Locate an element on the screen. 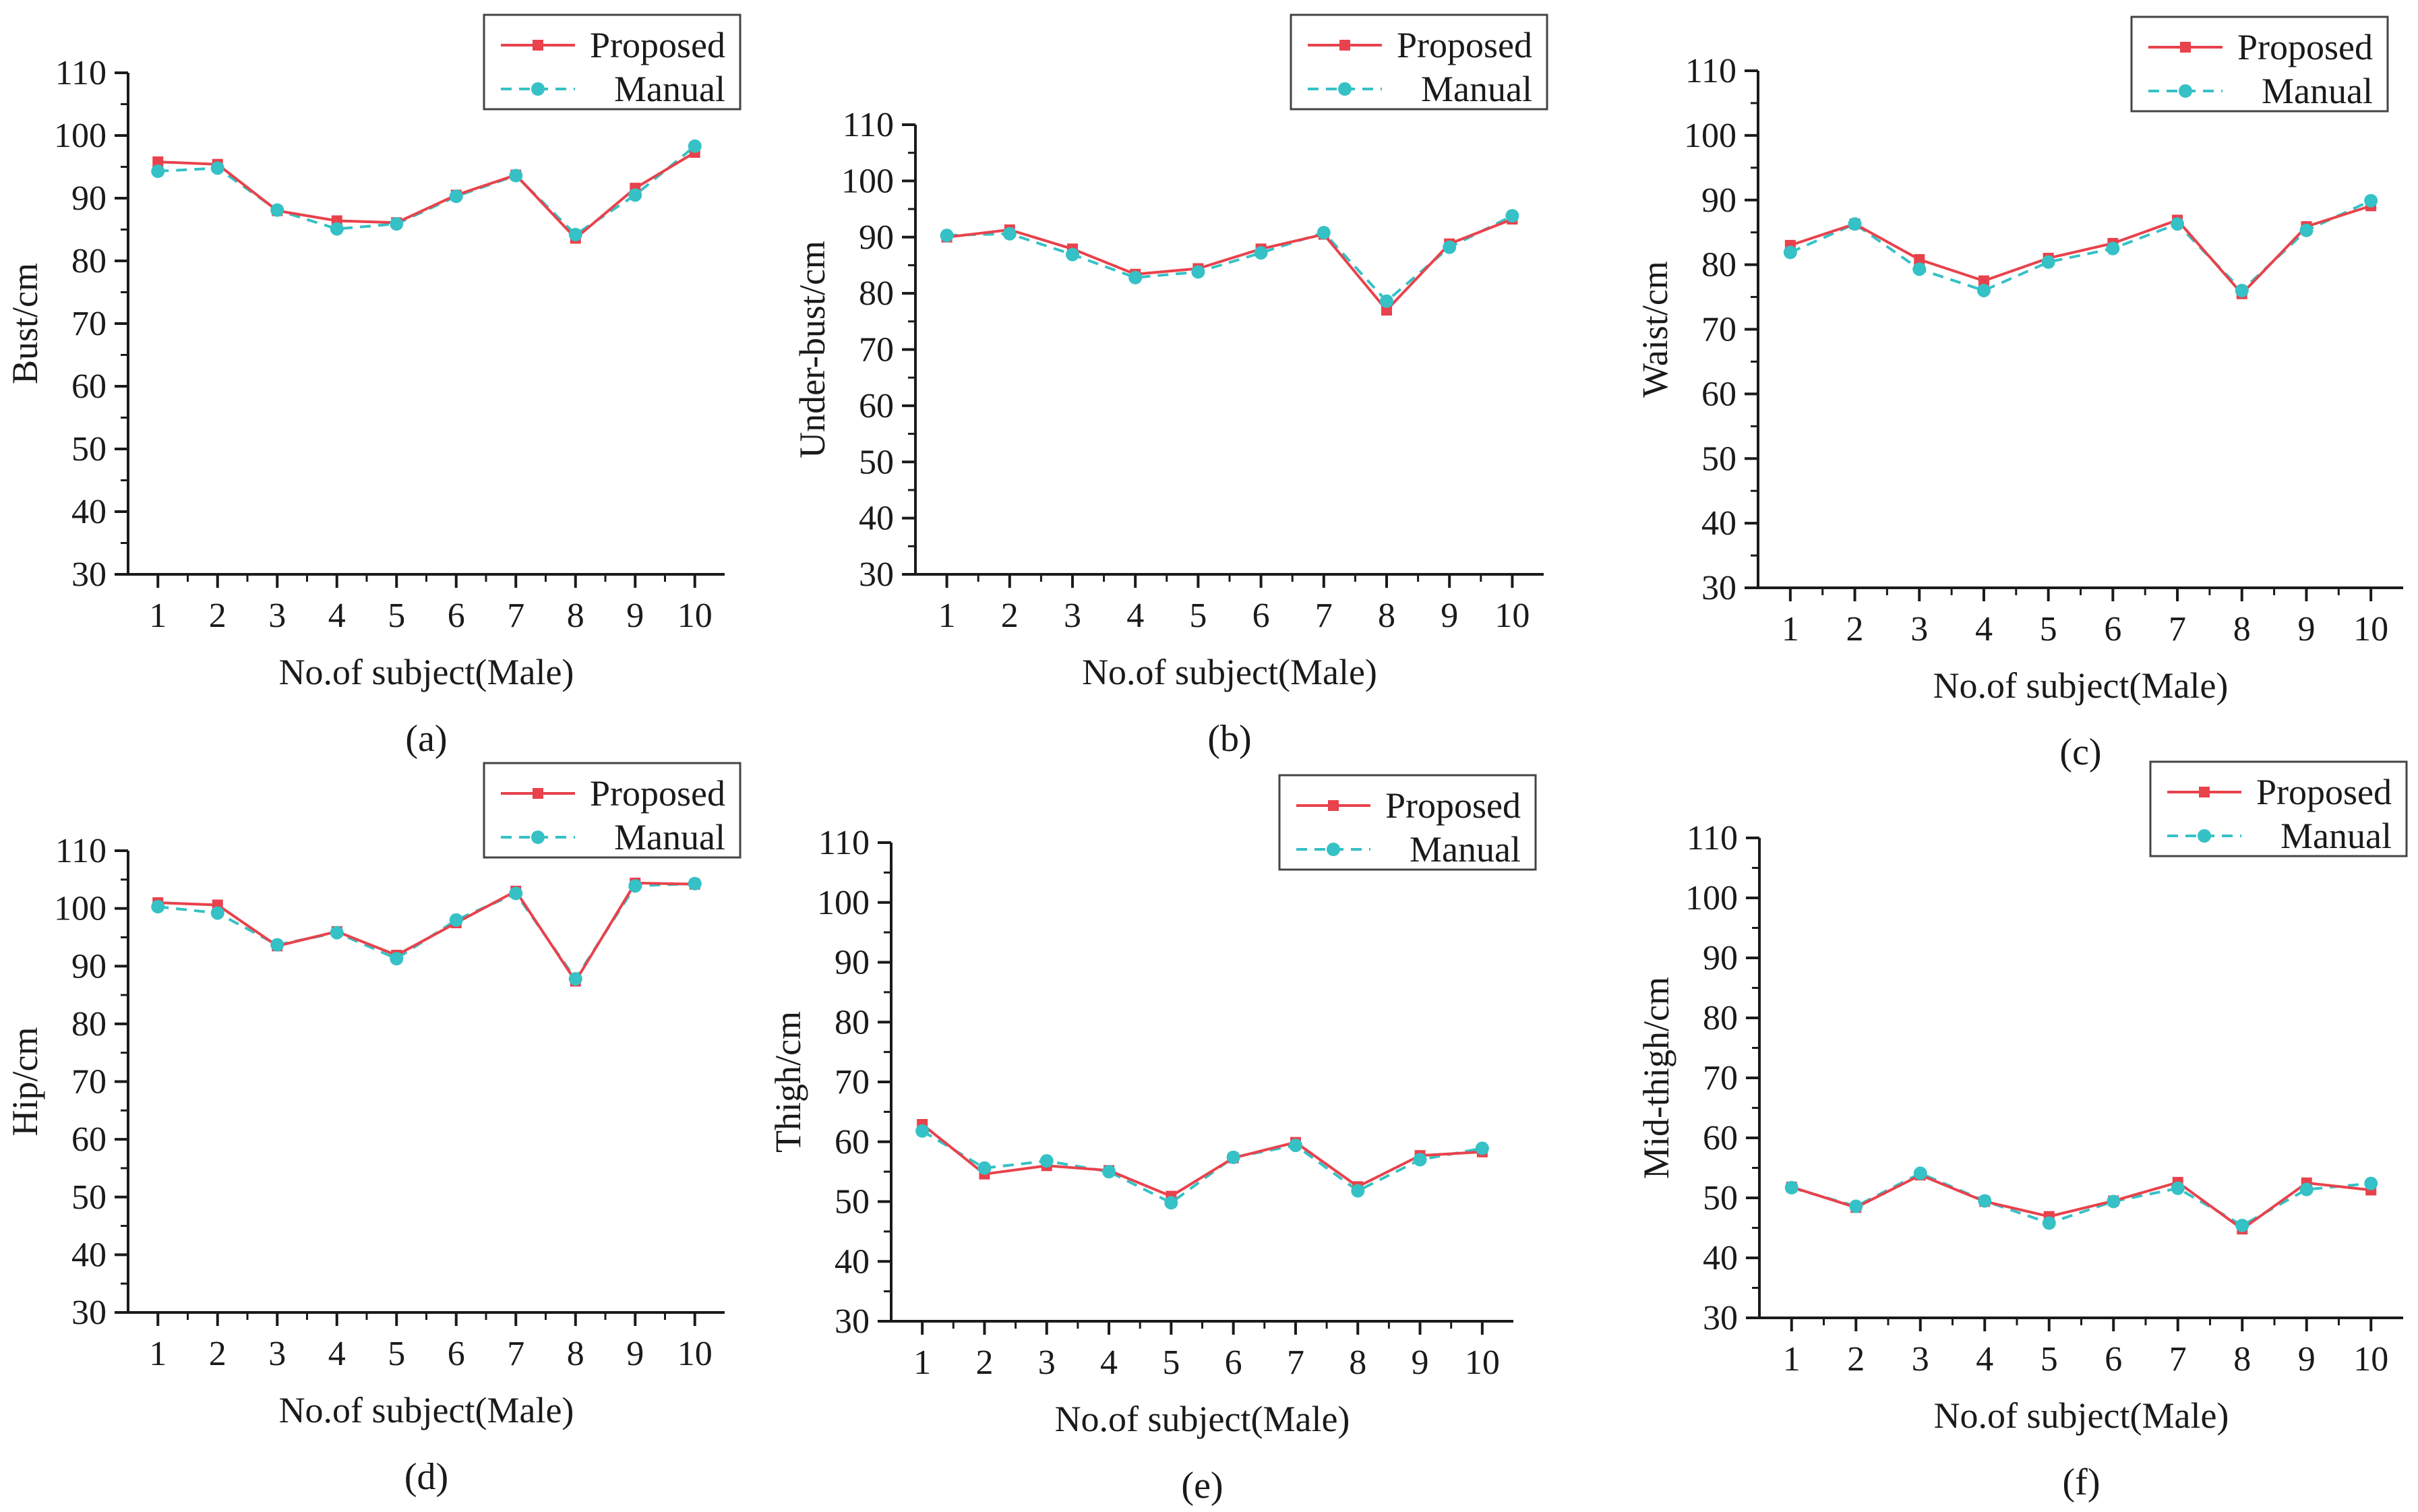  panel-caption: (c) is located at coordinates (2080, 752).